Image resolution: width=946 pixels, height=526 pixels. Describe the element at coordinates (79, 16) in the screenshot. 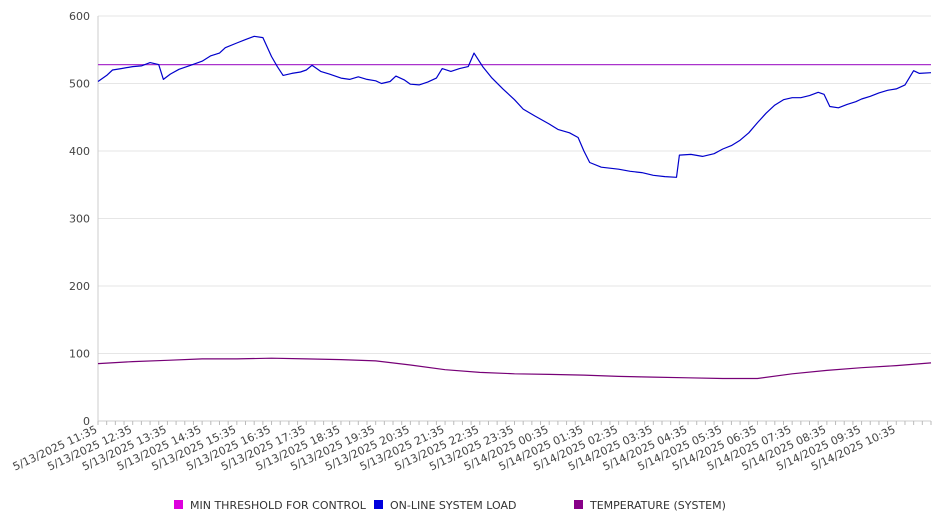

I see `y-tick-label: 600` at that location.